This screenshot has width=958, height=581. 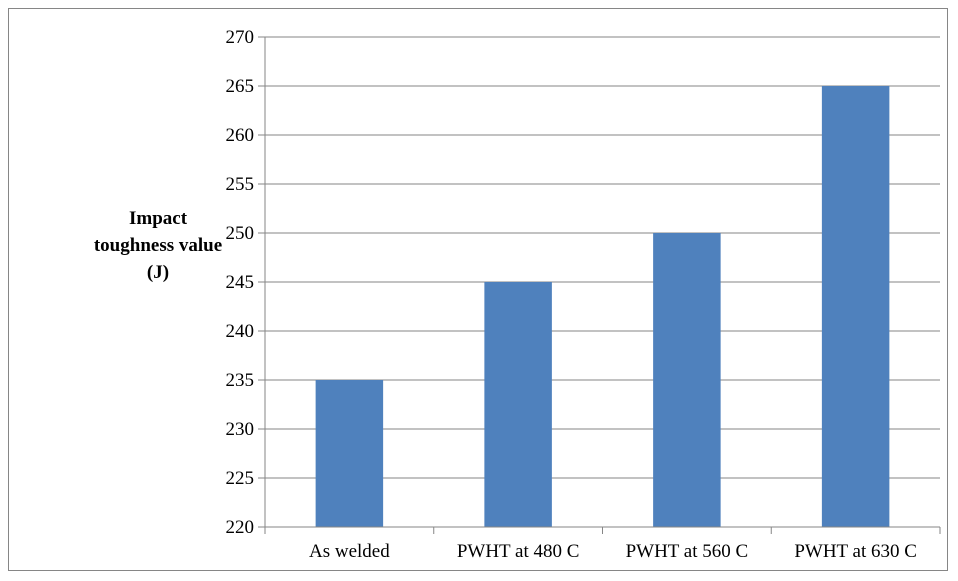 I want to click on y-tick-label: 260, so click(x=240, y=135).